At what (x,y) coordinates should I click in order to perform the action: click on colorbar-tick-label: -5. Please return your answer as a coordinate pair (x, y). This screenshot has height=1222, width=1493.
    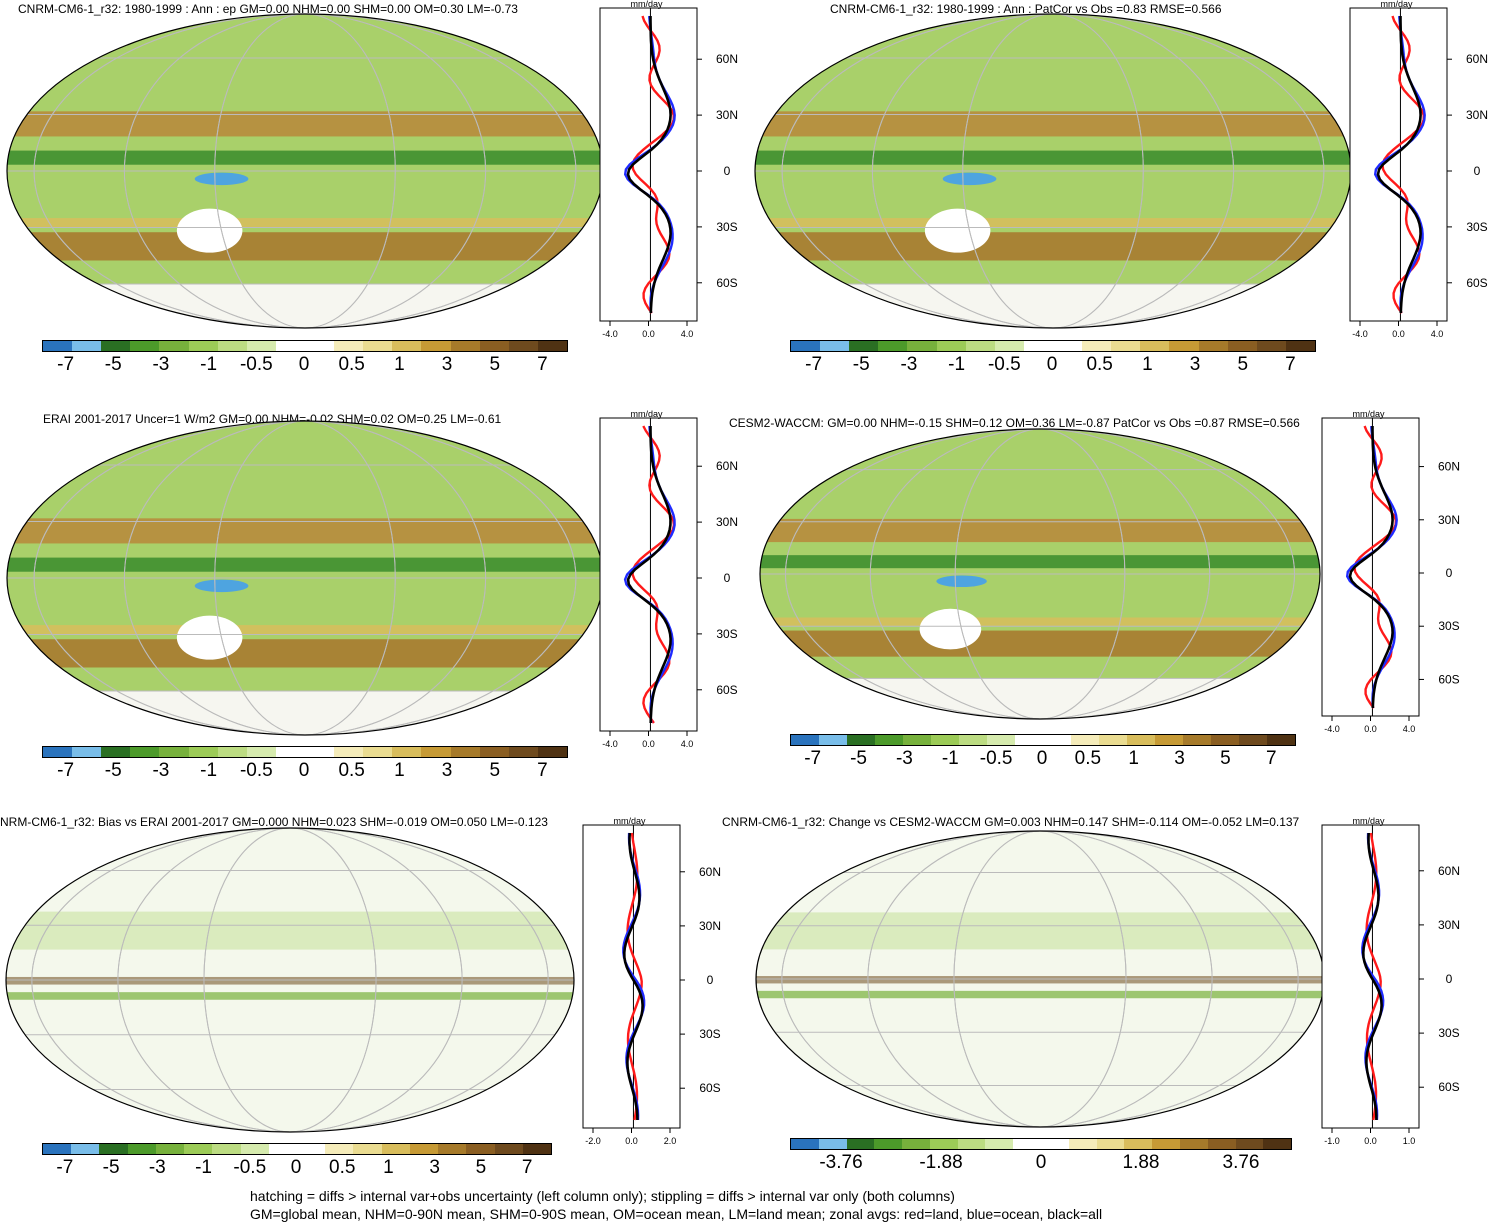
    Looking at the image, I should click on (858, 758).